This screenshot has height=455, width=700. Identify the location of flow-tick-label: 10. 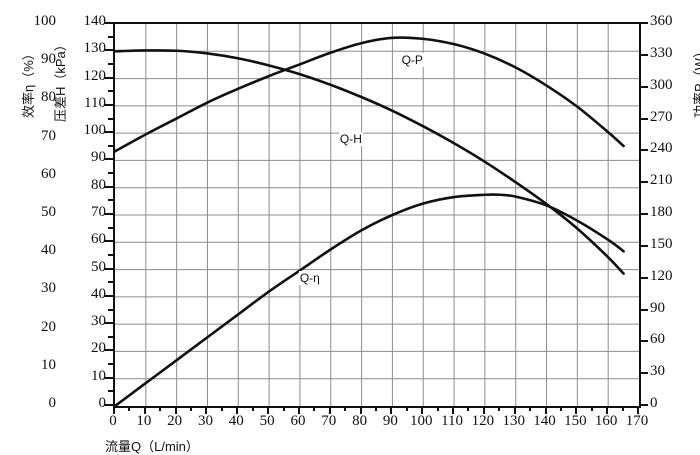
(144, 421).